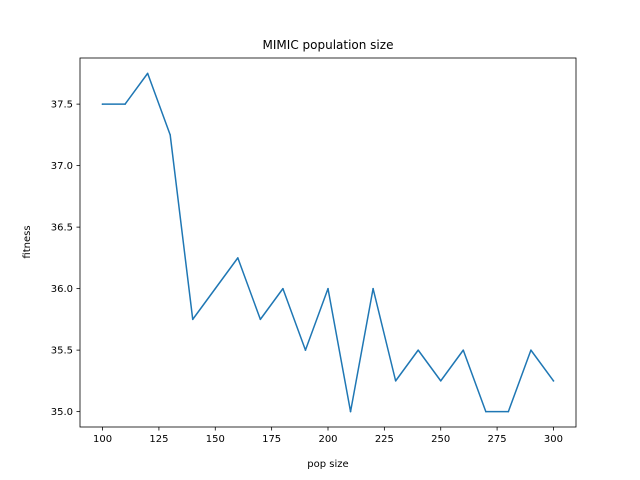  Describe the element at coordinates (65, 259) in the screenshot. I see `y-axis: 35.0 35.5 36.0 36.5 37.0 37.5` at that location.